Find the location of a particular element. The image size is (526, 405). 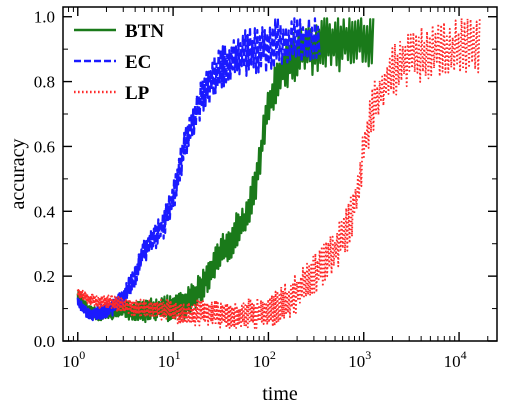

y-tick-label: 0.6 is located at coordinates (44, 146).